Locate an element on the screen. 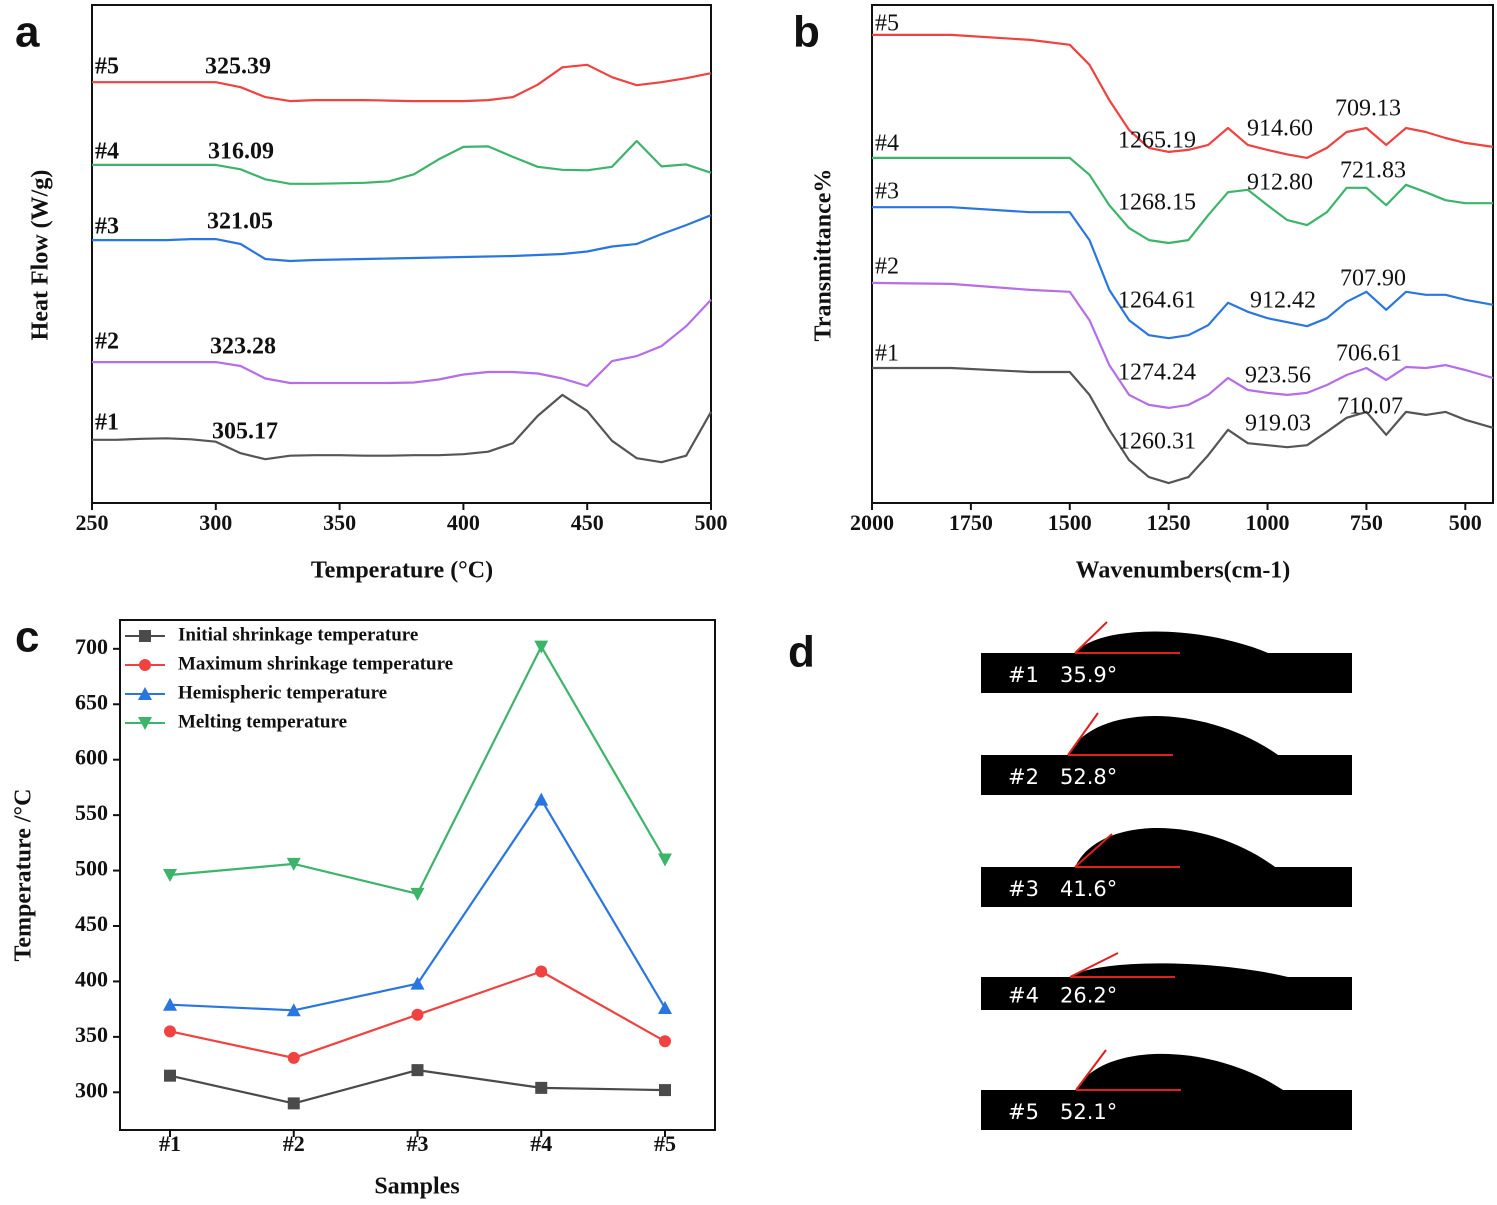 The height and width of the screenshot is (1205, 1497). panel-label: a is located at coordinates (27, 32).